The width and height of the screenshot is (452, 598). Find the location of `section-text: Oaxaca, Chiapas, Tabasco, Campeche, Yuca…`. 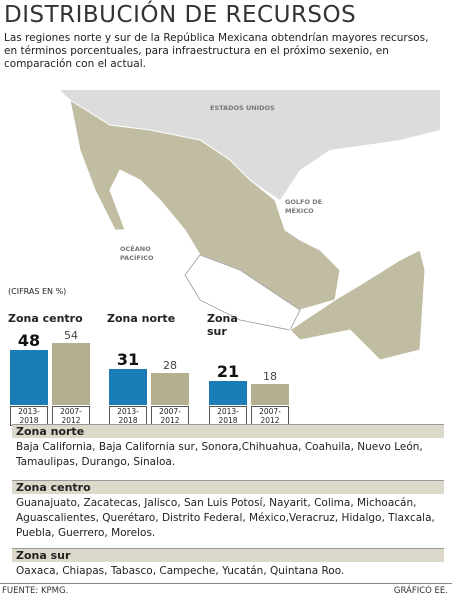

section-text: Oaxaca, Chiapas, Tabasco, Campeche, Yuca… is located at coordinates (180, 571).